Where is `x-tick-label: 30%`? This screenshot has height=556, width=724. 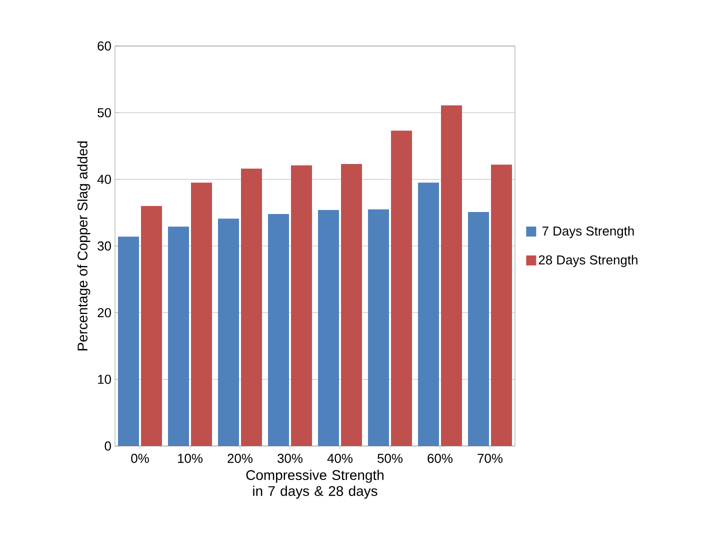 x-tick-label: 30% is located at coordinates (290, 458).